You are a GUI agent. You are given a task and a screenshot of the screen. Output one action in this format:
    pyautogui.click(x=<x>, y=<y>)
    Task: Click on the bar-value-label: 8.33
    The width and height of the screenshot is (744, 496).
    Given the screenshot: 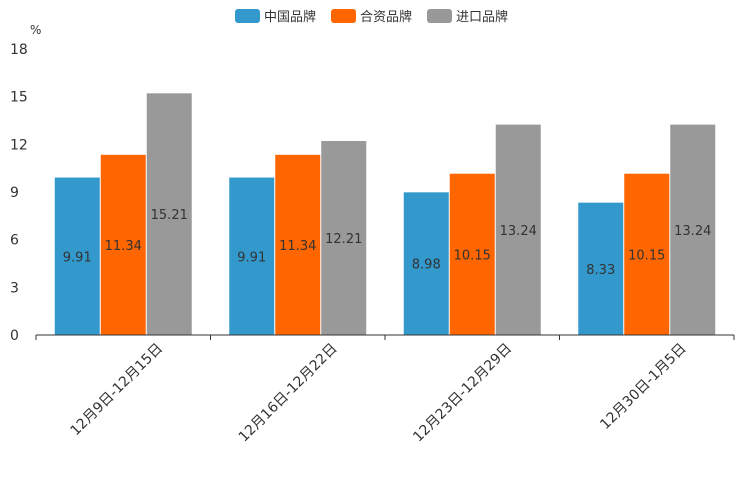 What is the action you would take?
    pyautogui.click(x=600, y=270)
    